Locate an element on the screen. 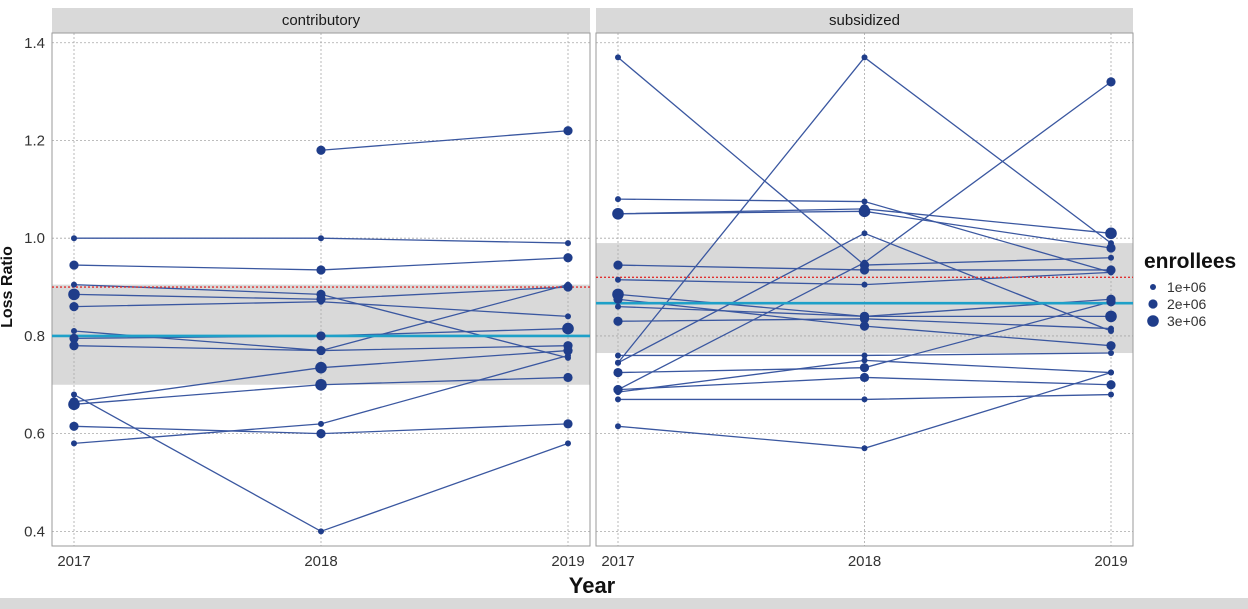 This screenshot has height=609, width=1248. y-tick-label: 1.4 is located at coordinates (34, 43).